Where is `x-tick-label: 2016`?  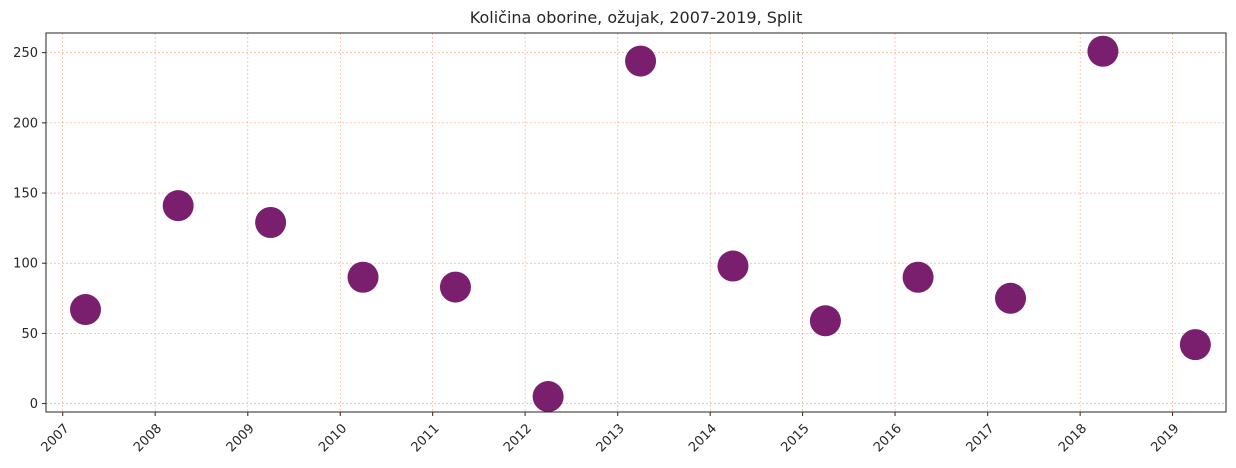
x-tick-label: 2016 is located at coordinates (888, 438).